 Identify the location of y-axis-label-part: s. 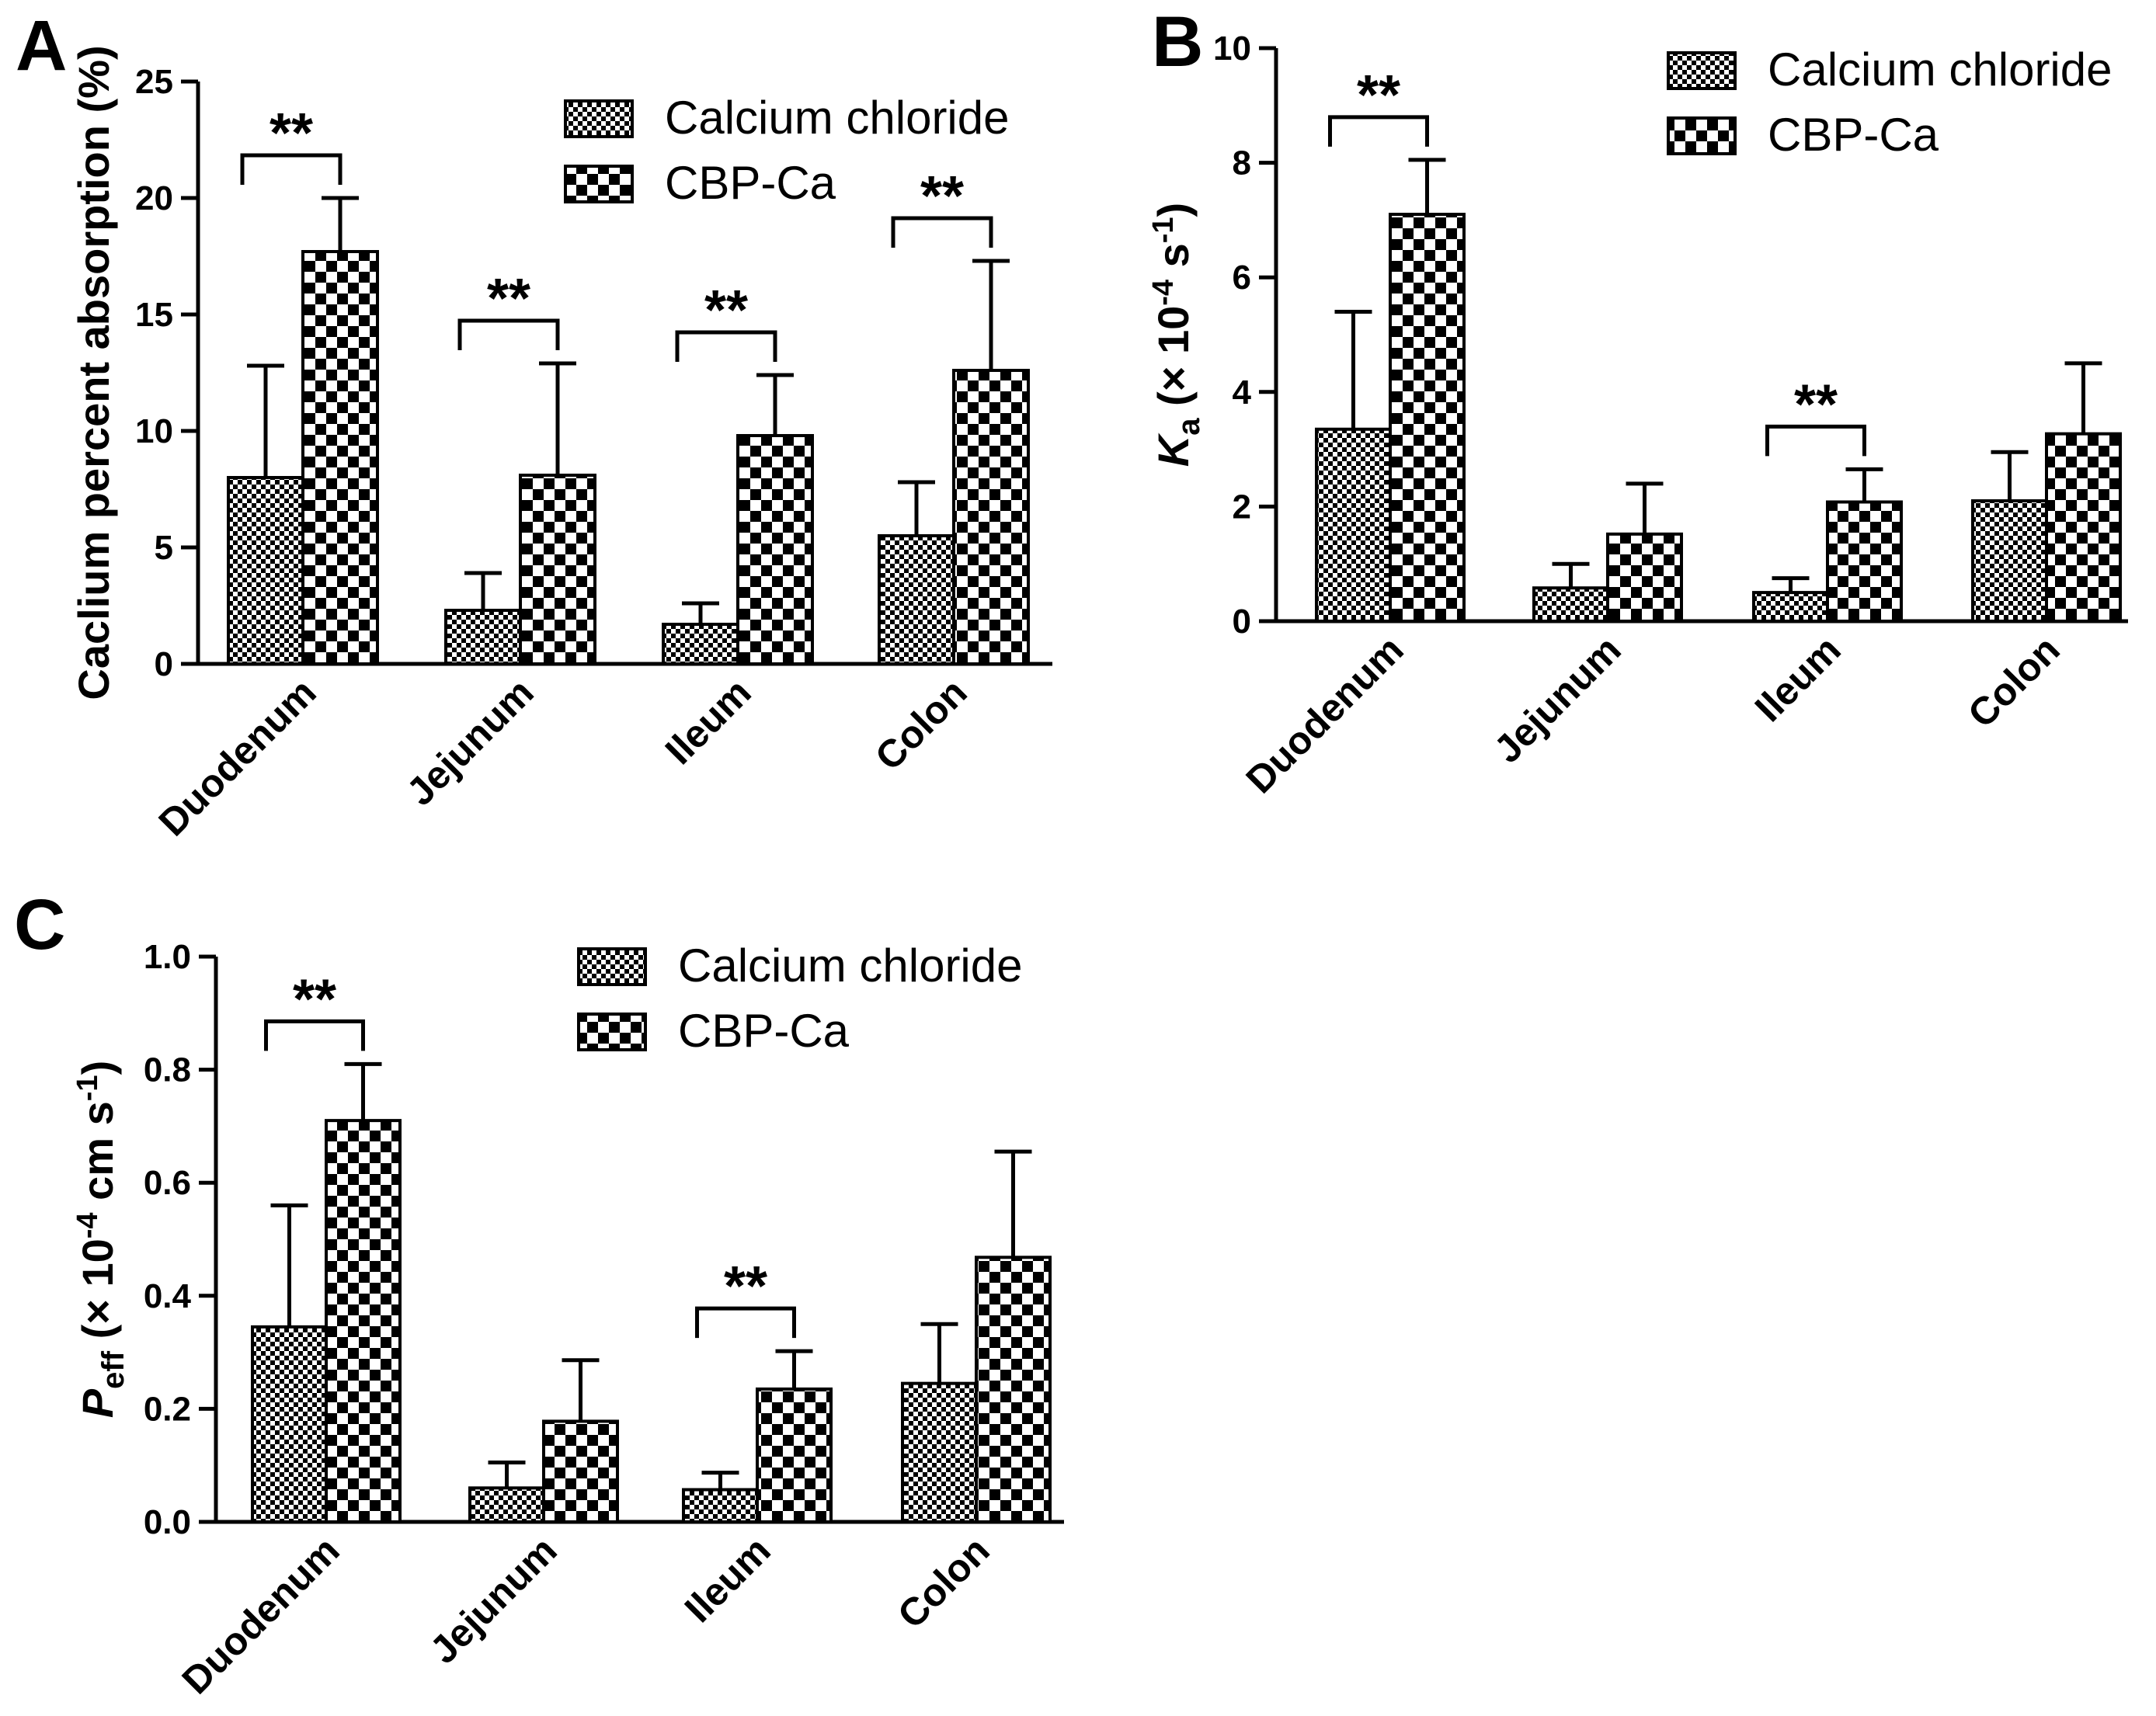
(1173, 261).